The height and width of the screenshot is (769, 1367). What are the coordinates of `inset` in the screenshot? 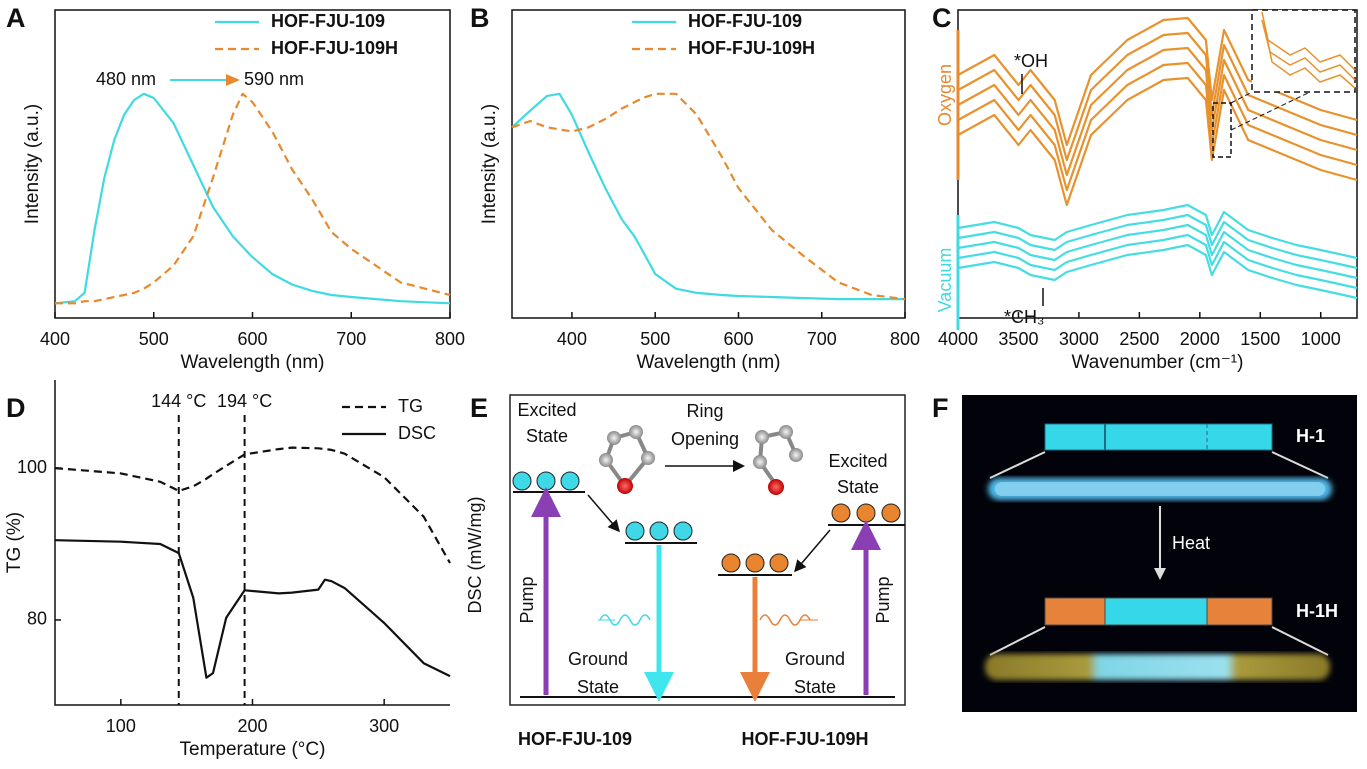 It's located at (1284, 83).